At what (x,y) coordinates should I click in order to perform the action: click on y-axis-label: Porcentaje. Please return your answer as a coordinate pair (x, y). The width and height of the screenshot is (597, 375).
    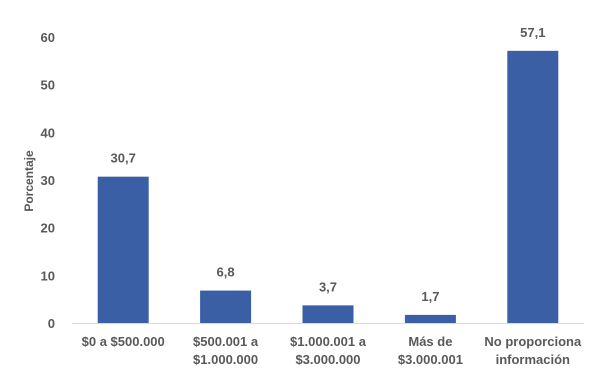
    Looking at the image, I should click on (29, 181).